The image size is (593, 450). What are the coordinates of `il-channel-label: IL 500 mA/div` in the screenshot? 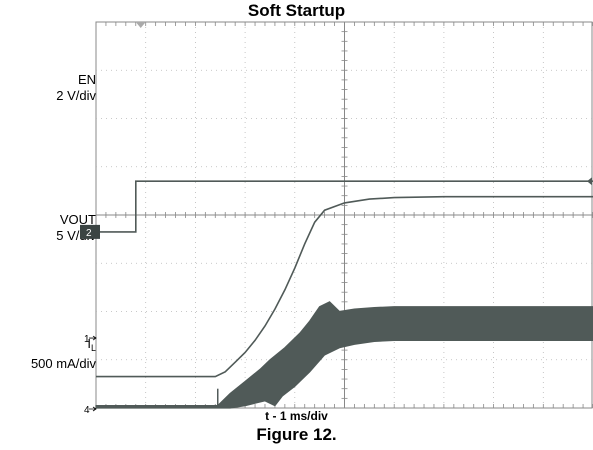 It's located at (48, 354).